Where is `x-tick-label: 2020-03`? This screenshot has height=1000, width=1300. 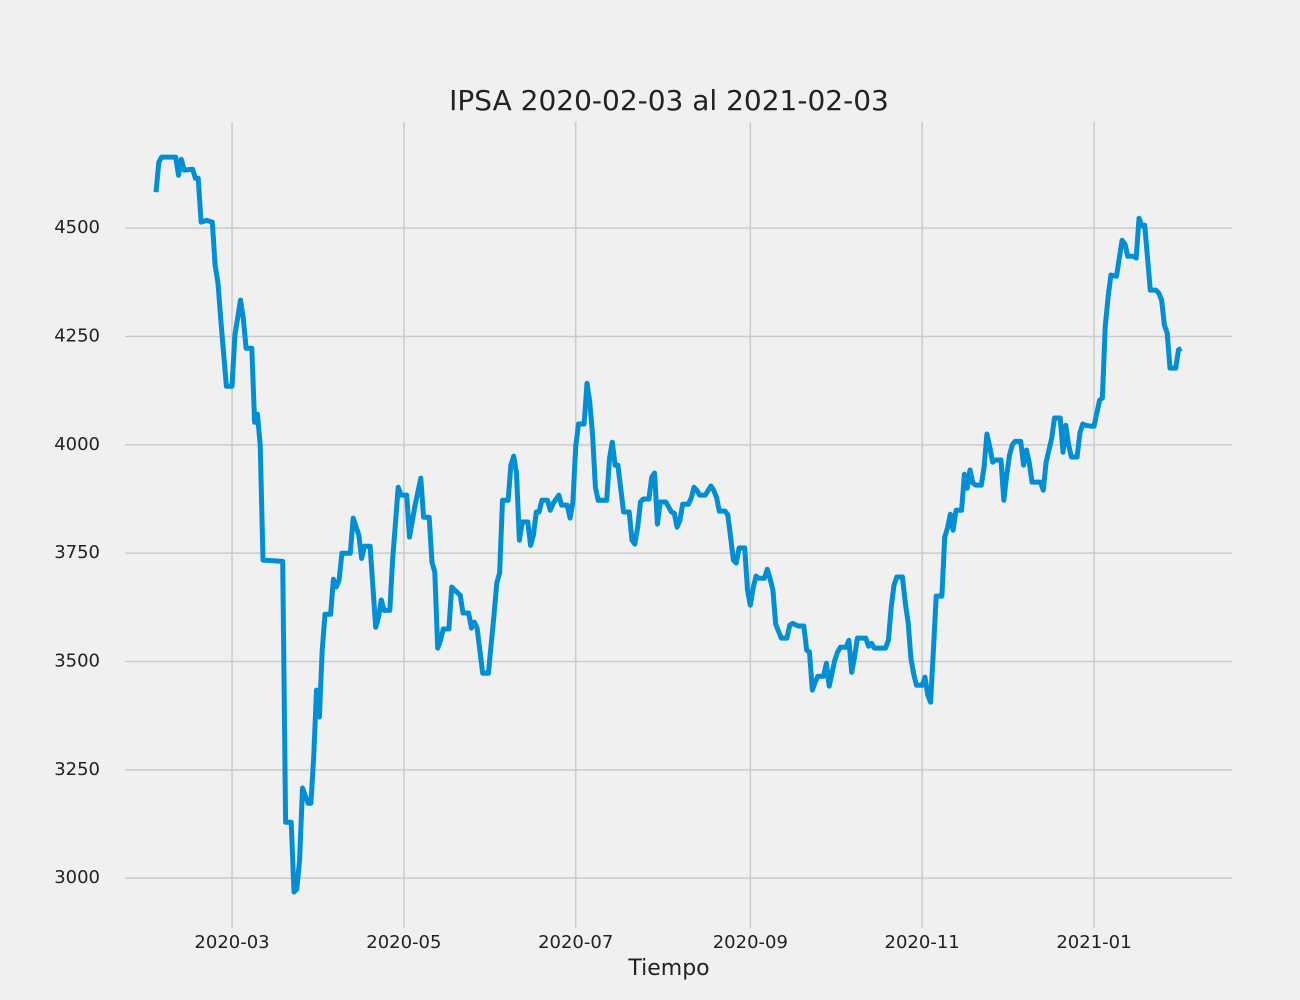
x-tick-label: 2020-03 is located at coordinates (231, 942).